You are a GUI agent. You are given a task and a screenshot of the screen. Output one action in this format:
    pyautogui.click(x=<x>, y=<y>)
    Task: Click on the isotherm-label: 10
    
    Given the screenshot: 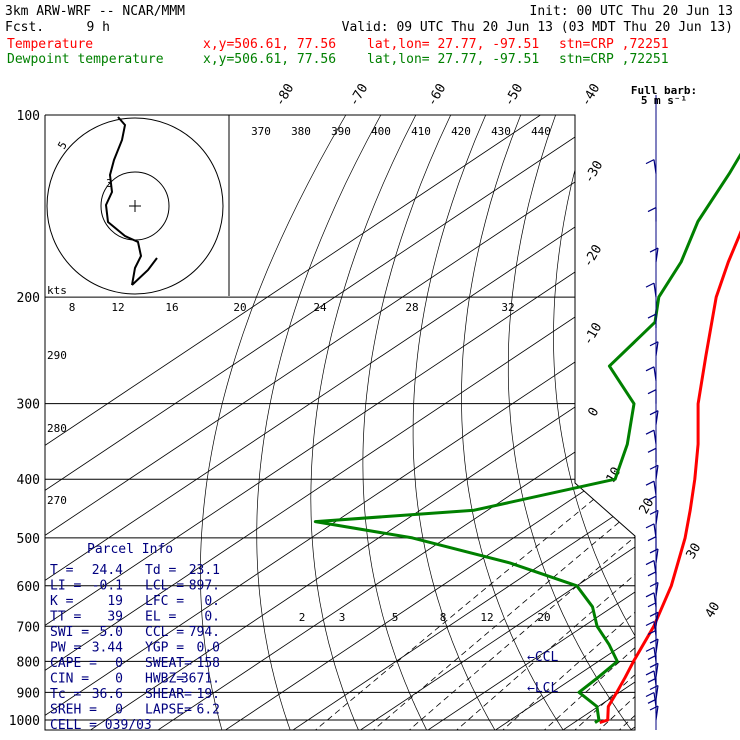 What is the action you would take?
    pyautogui.click(x=614, y=475)
    